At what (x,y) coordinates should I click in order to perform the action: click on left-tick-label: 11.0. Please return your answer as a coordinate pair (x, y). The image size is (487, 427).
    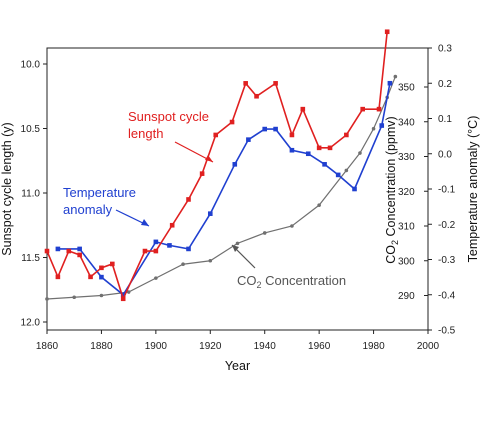
    Looking at the image, I should click on (30, 194).